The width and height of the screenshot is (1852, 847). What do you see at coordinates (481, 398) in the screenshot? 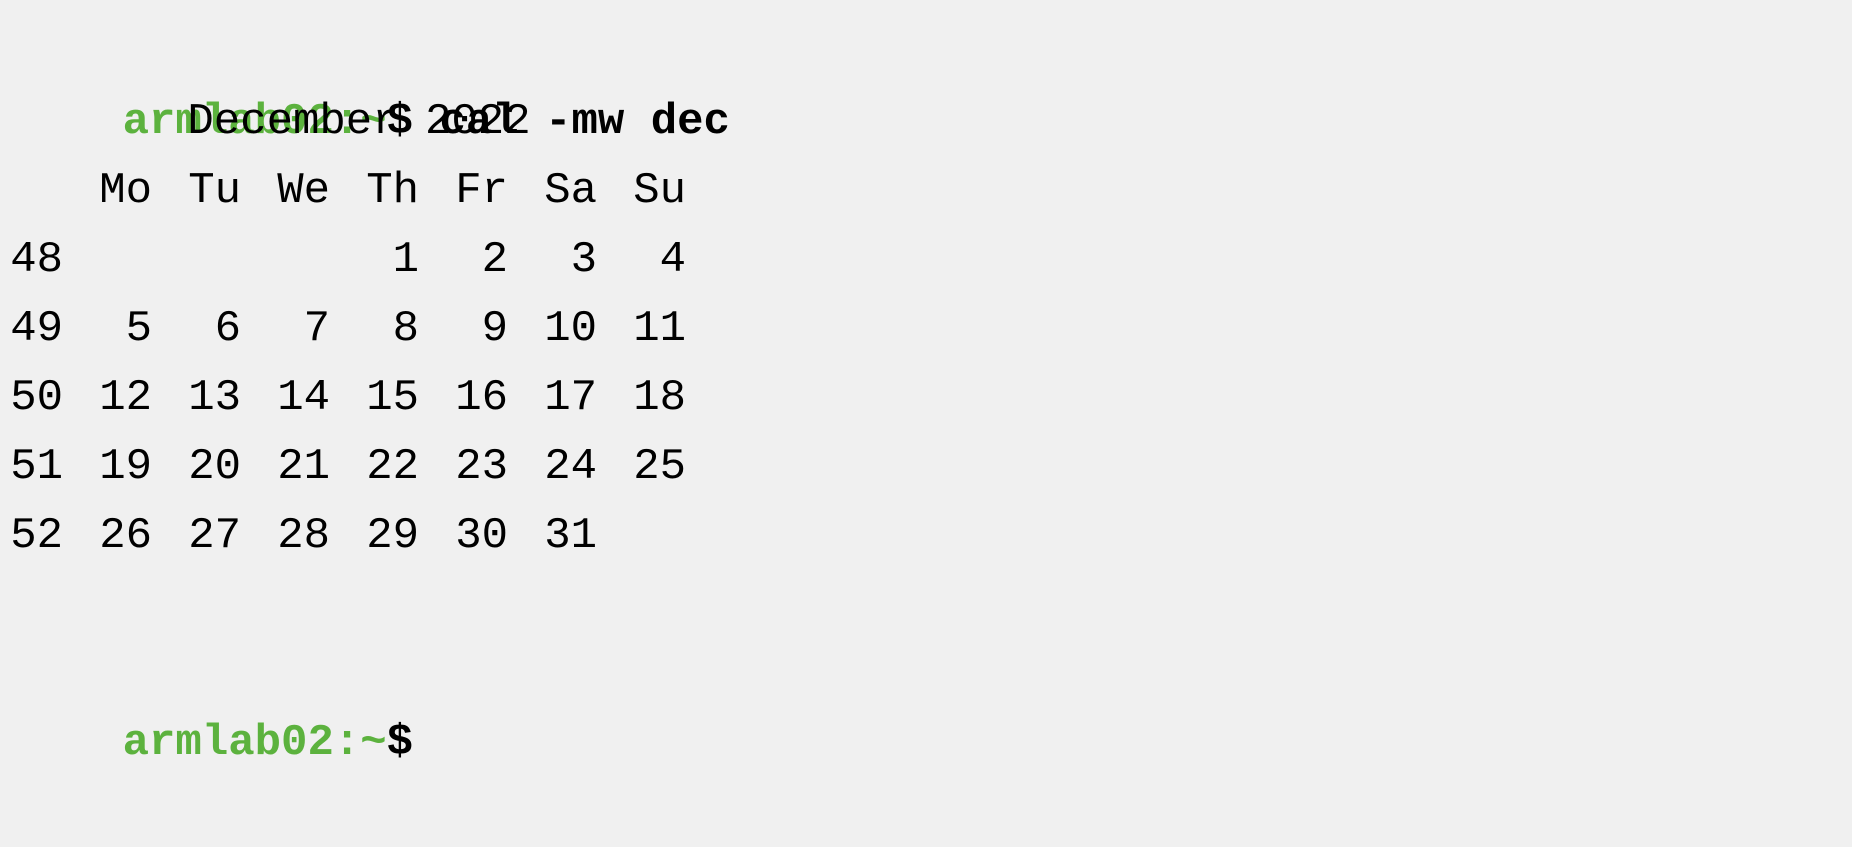
I see `day-cell: 16` at bounding box center [481, 398].